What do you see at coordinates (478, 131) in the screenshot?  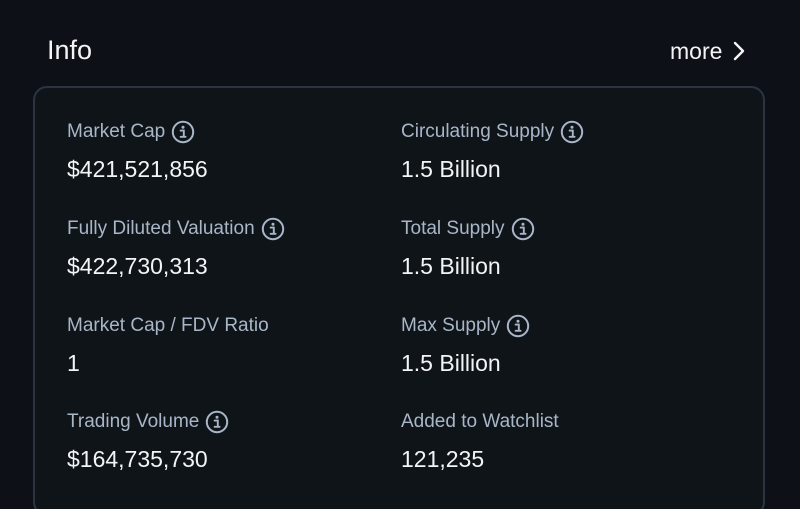 I see `stat-label: Circulating Supply` at bounding box center [478, 131].